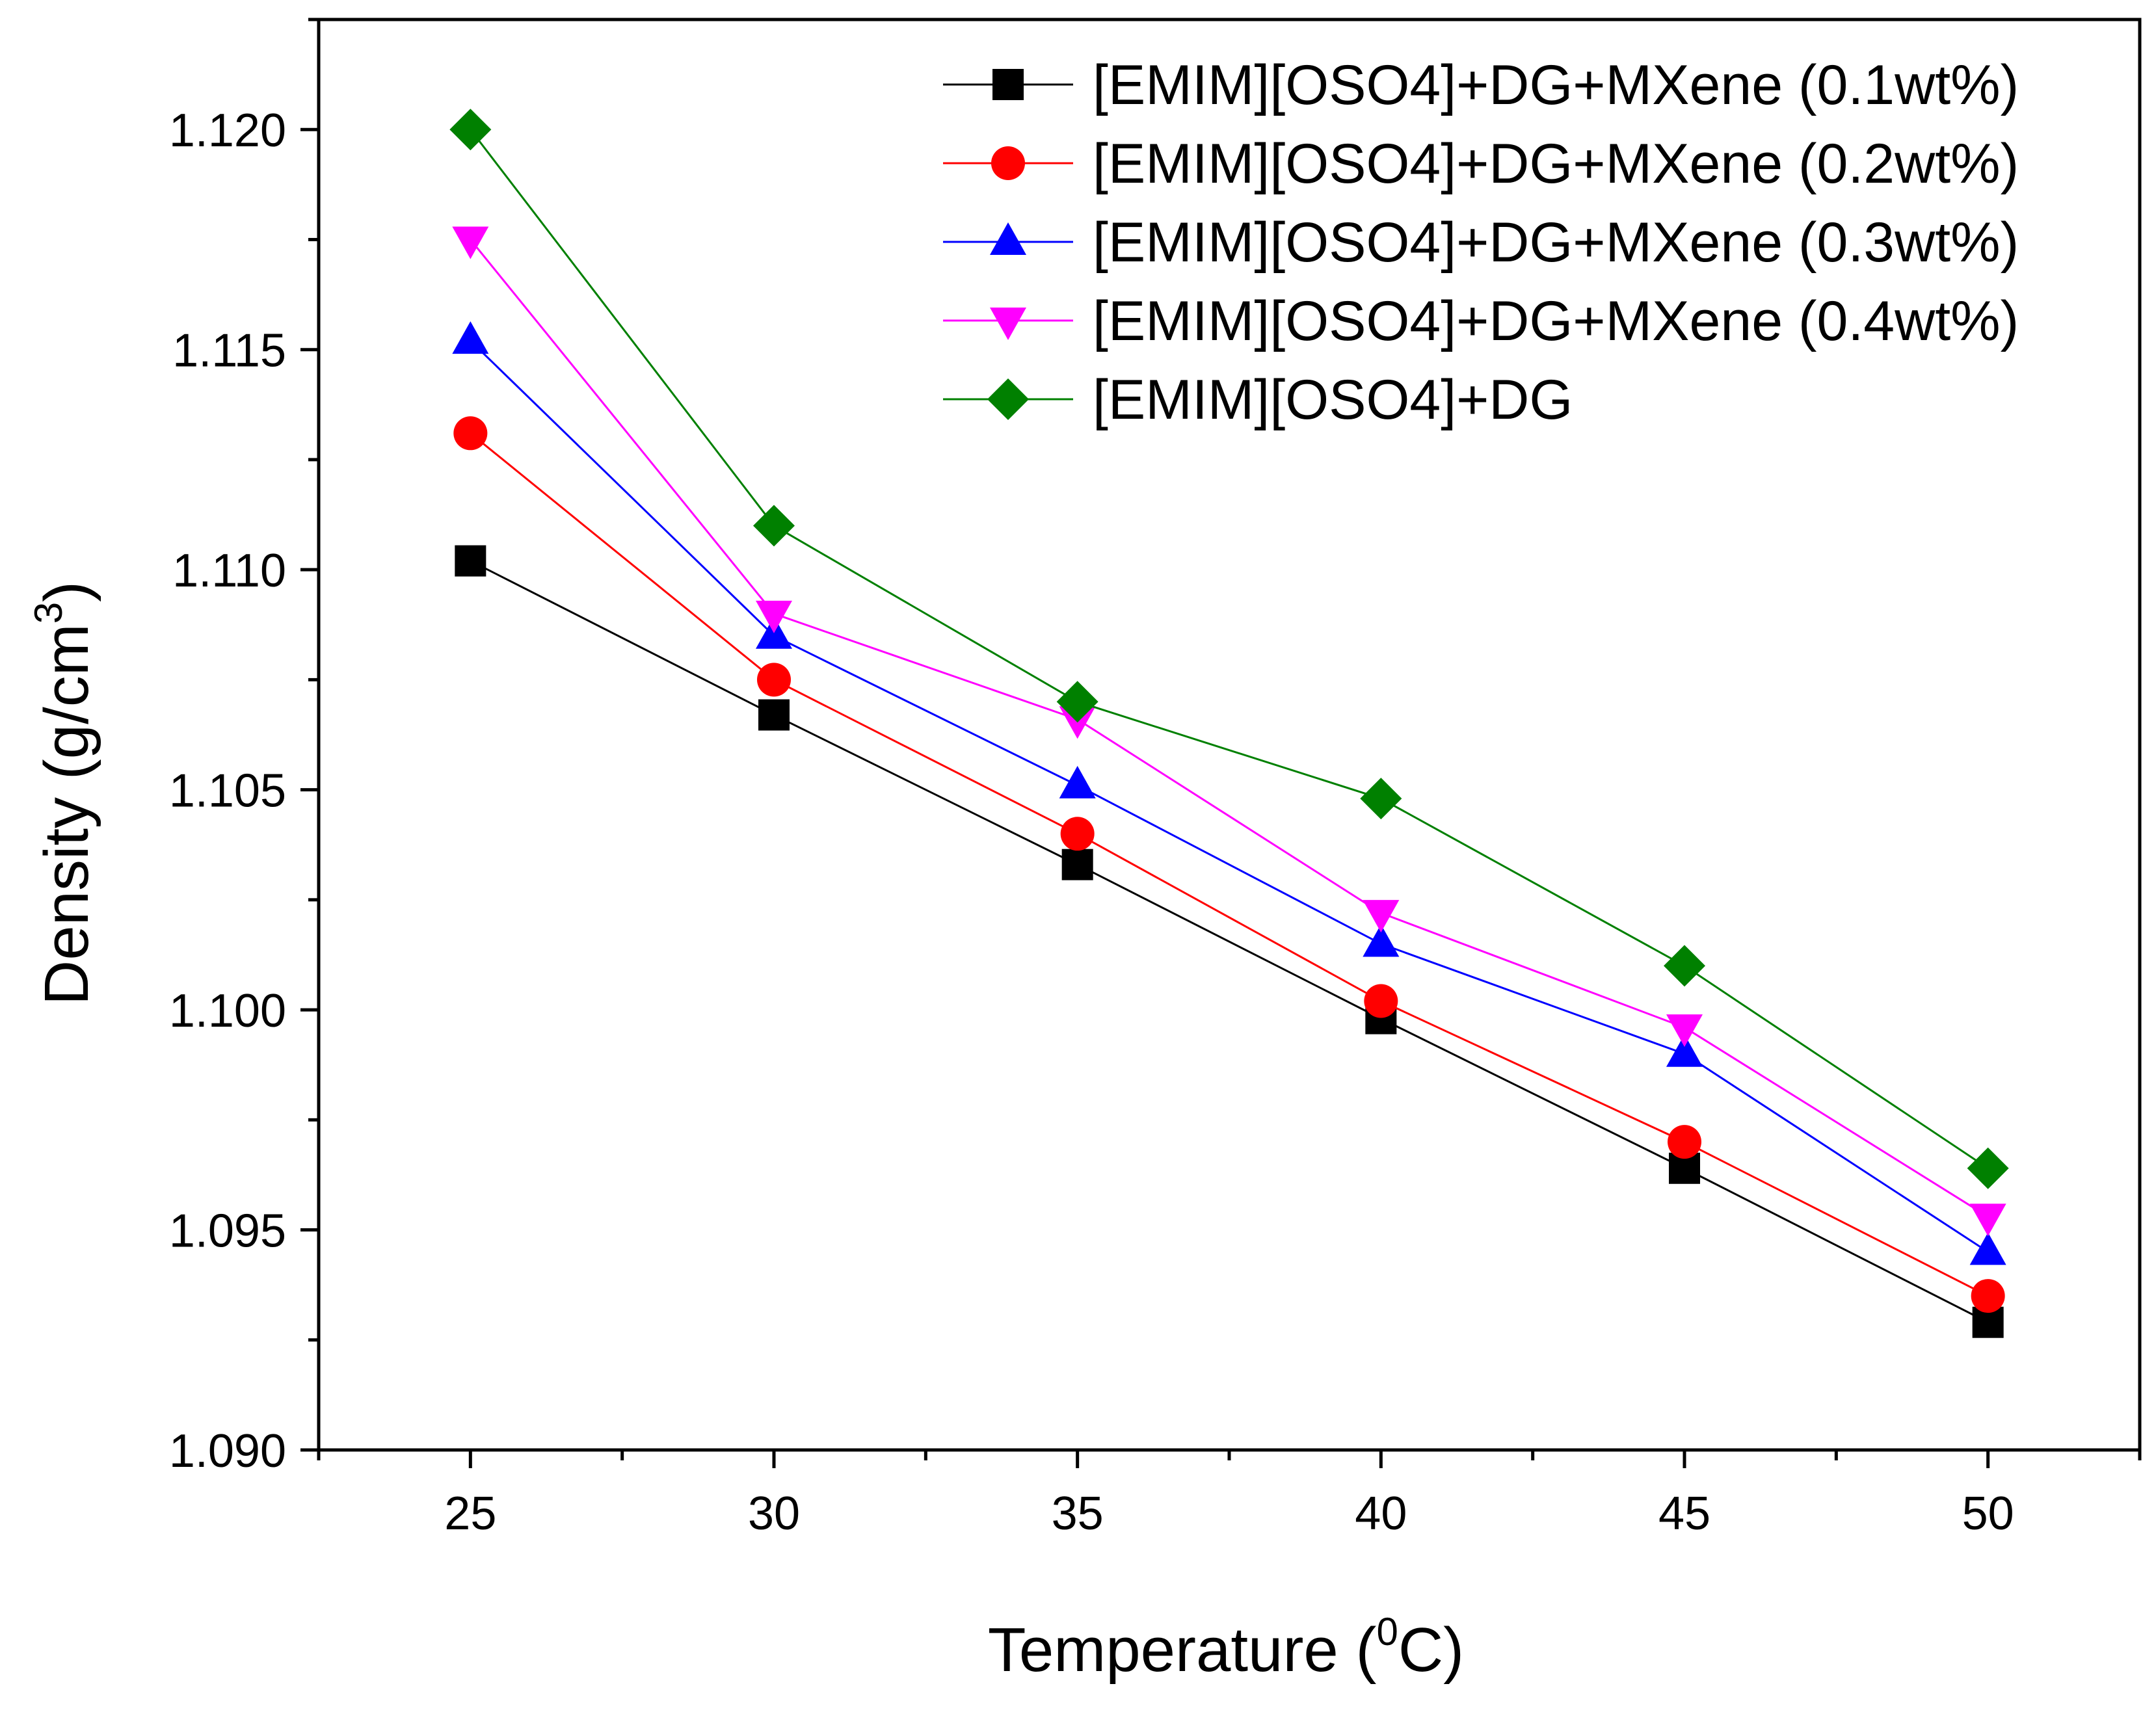 This screenshot has height=1712, width=2156. I want to click on y-axis-ticks: 1.090 1.095 1.100 1.105 1.110 1.115 1.120, so click(244, 747).